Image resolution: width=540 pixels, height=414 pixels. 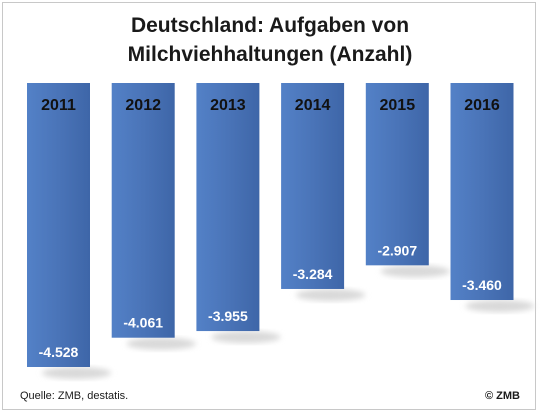 What do you see at coordinates (313, 274) in the screenshot?
I see `value-label-2014: -3.284` at bounding box center [313, 274].